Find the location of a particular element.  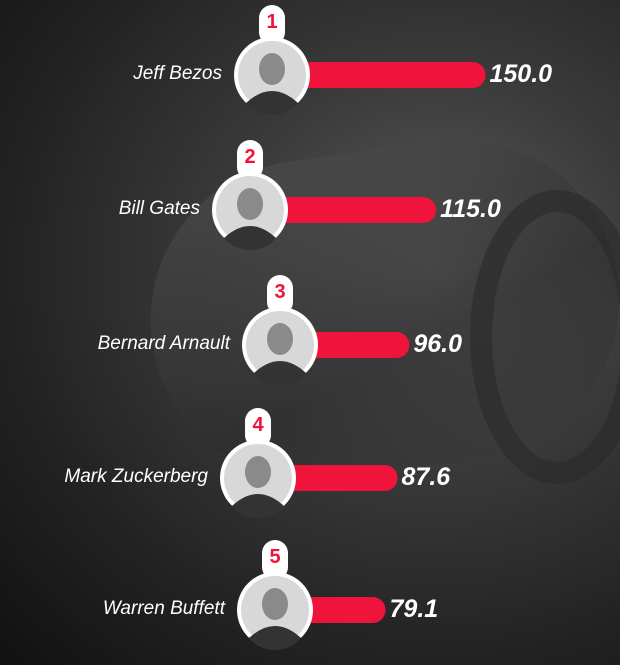

value-label: 79.1 is located at coordinates (414, 609).